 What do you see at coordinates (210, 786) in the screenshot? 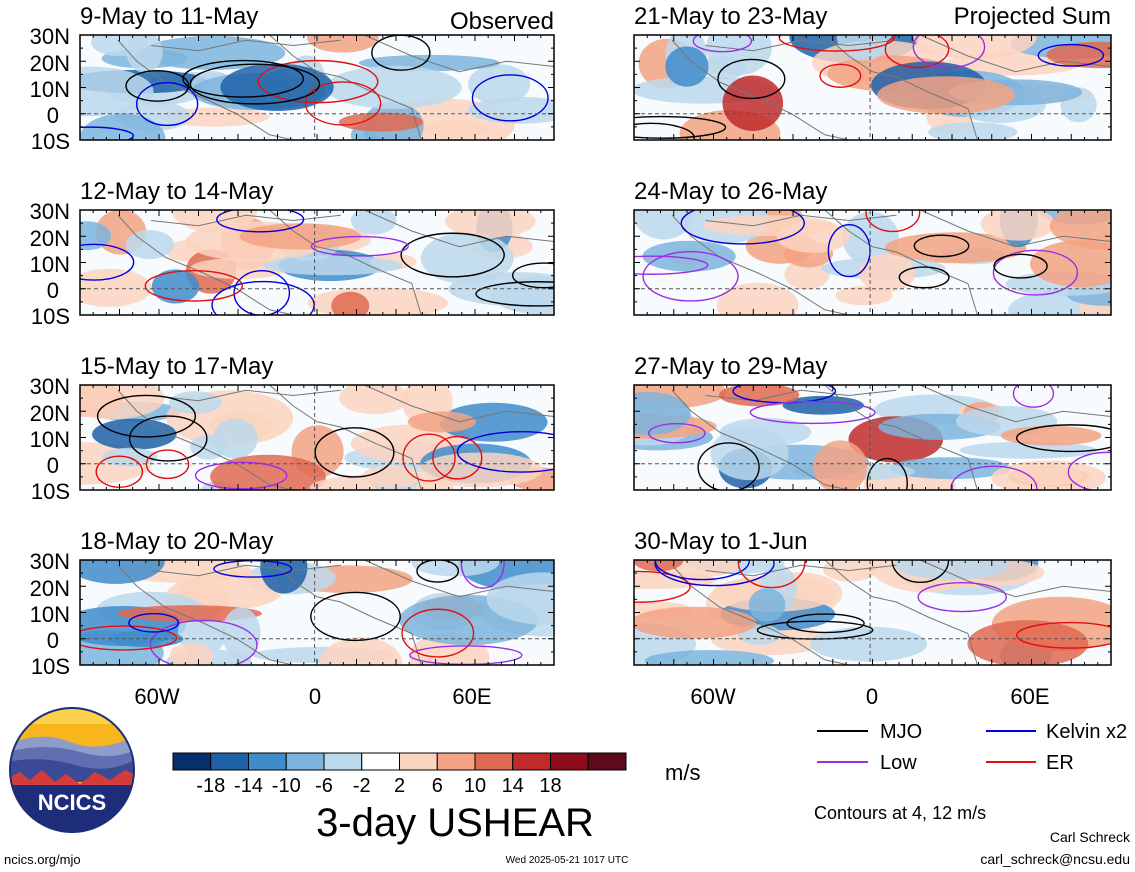
I see `colorbar-tick-label: -18` at bounding box center [210, 786].